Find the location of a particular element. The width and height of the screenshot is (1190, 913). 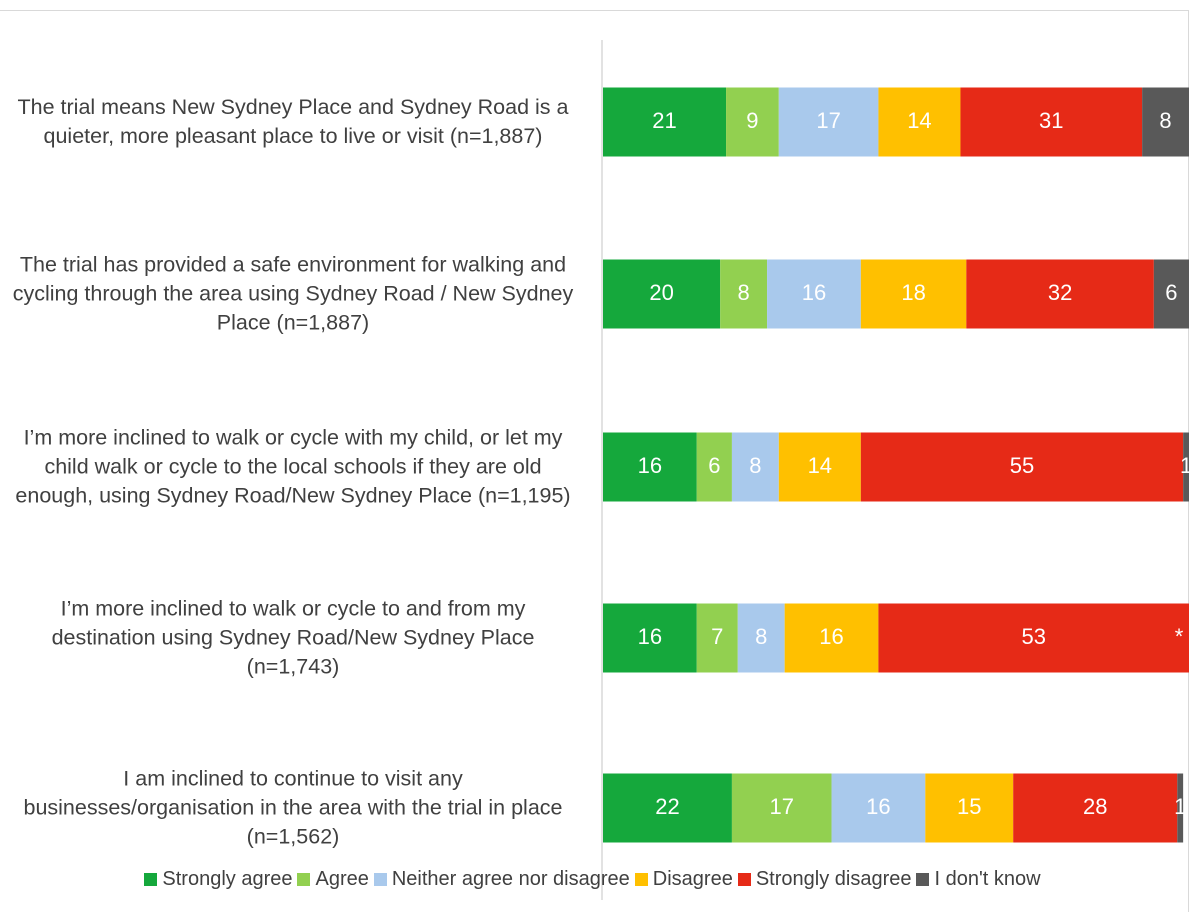

data-label: 53 is located at coordinates (1033, 636).